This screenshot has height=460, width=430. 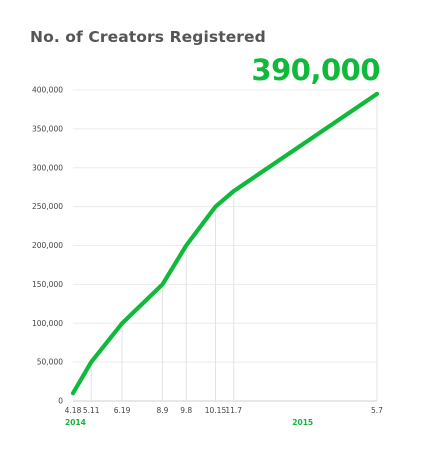 I want to click on x-tick-label: 5.11, so click(x=91, y=410).